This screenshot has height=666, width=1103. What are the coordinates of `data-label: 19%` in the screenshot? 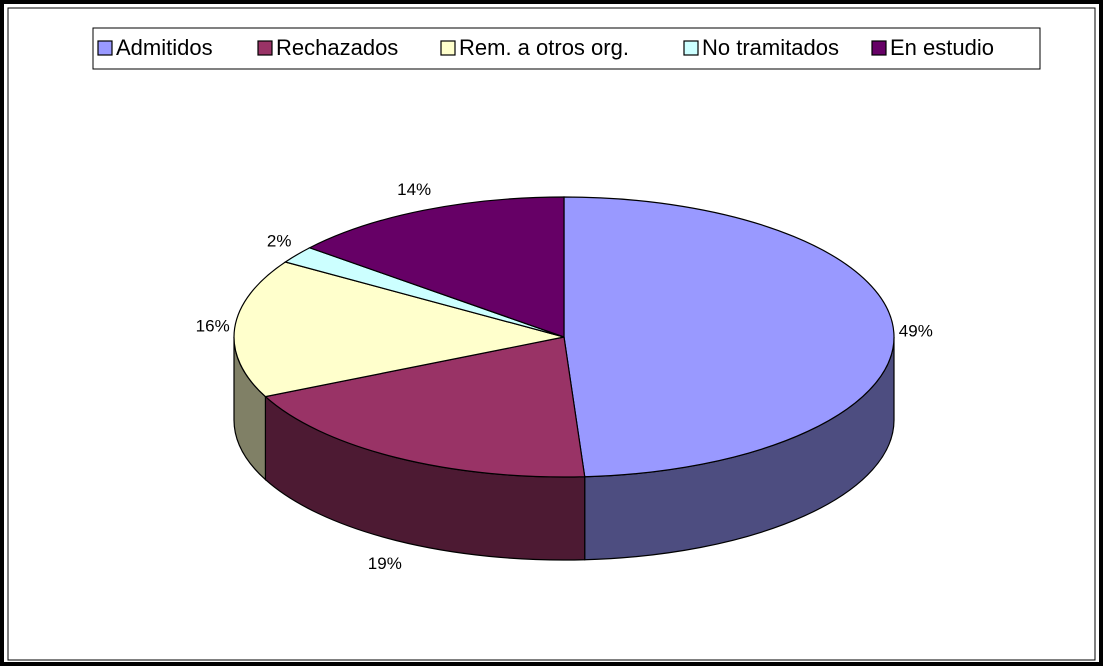 It's located at (385, 563).